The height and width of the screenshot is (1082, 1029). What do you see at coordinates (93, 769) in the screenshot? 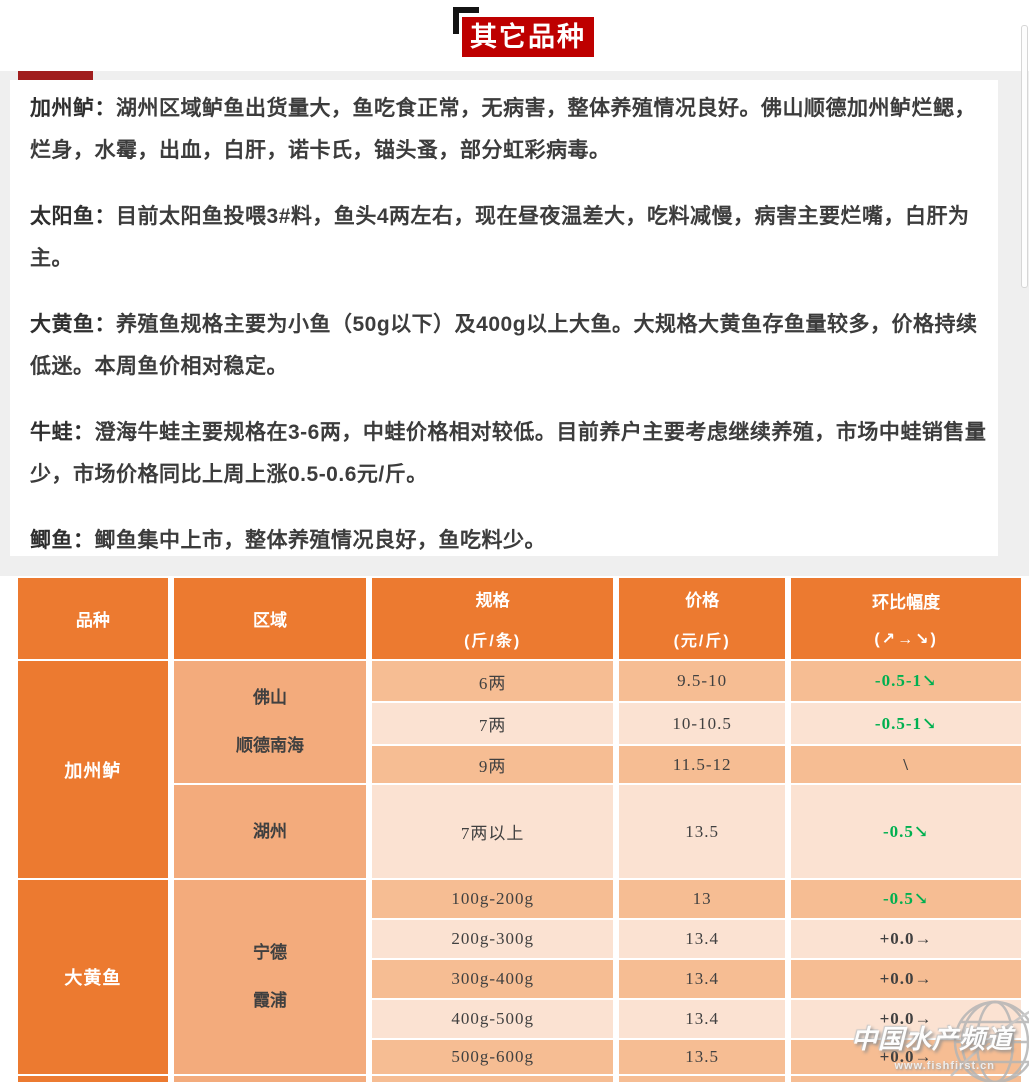
I see `species-cell: 加州鲈` at bounding box center [93, 769].